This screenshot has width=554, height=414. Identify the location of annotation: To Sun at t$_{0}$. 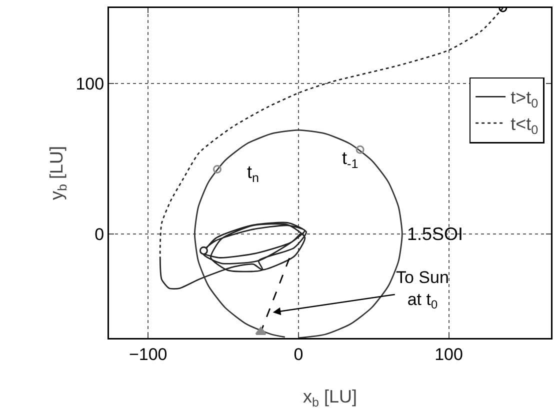
(422, 290).